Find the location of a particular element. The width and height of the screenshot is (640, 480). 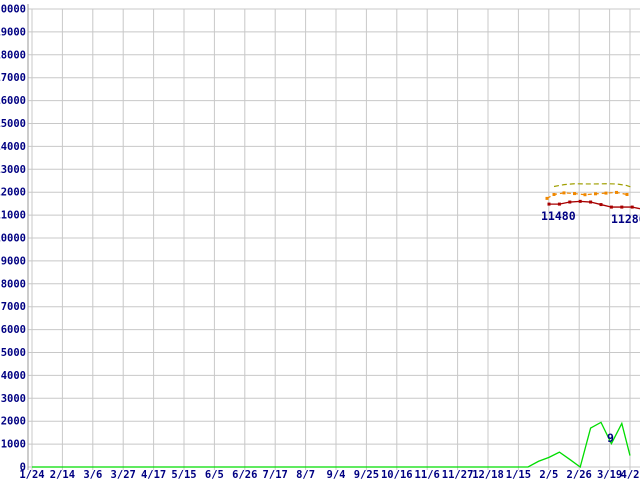

y-tick-label: 19000 is located at coordinates (13, 32).